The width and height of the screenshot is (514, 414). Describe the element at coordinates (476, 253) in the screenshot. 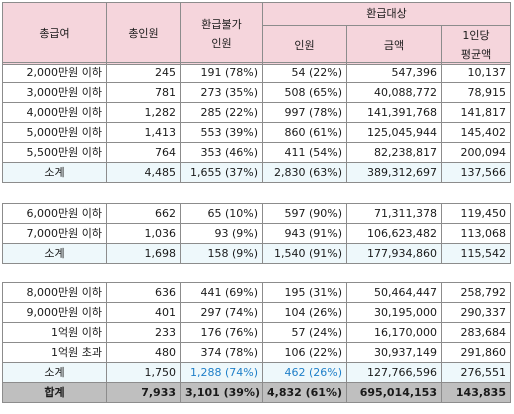

I see `avg-cell: 115,542` at that location.